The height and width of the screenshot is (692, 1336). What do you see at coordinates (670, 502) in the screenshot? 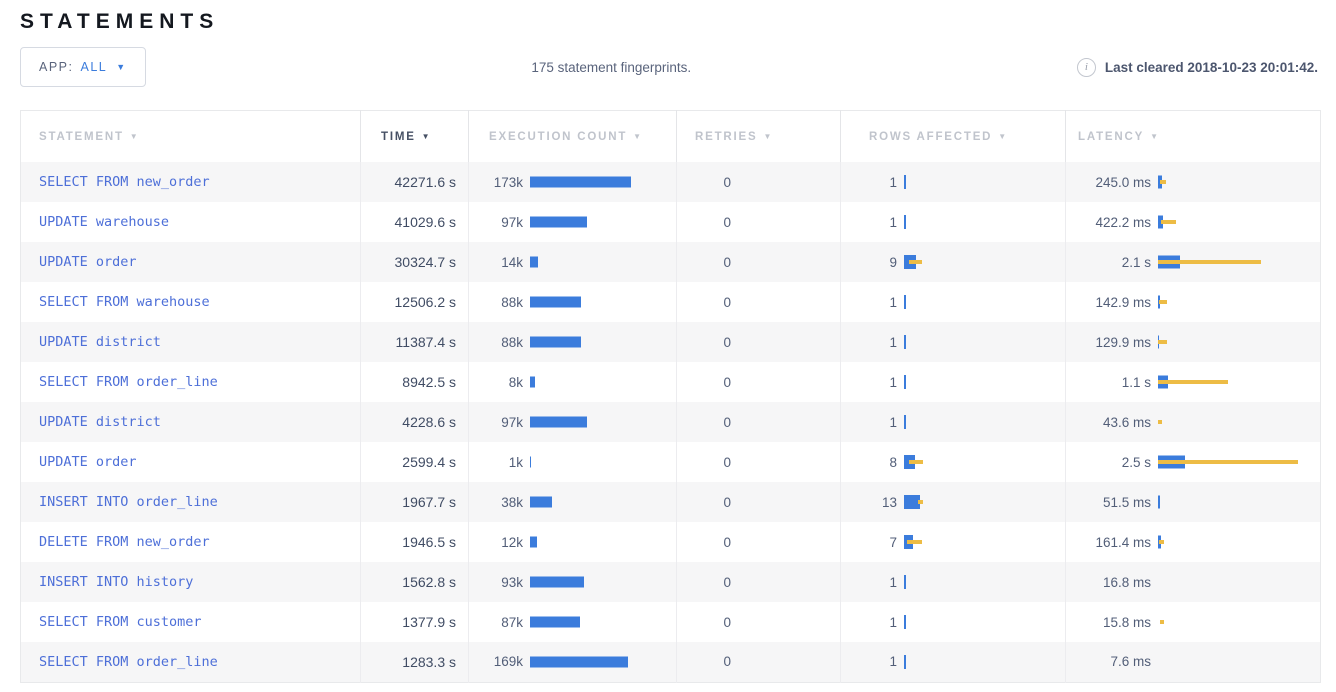
I see `table-row: INSERT INTO order_line 1967.7 s 38k 0 13` at bounding box center [670, 502].